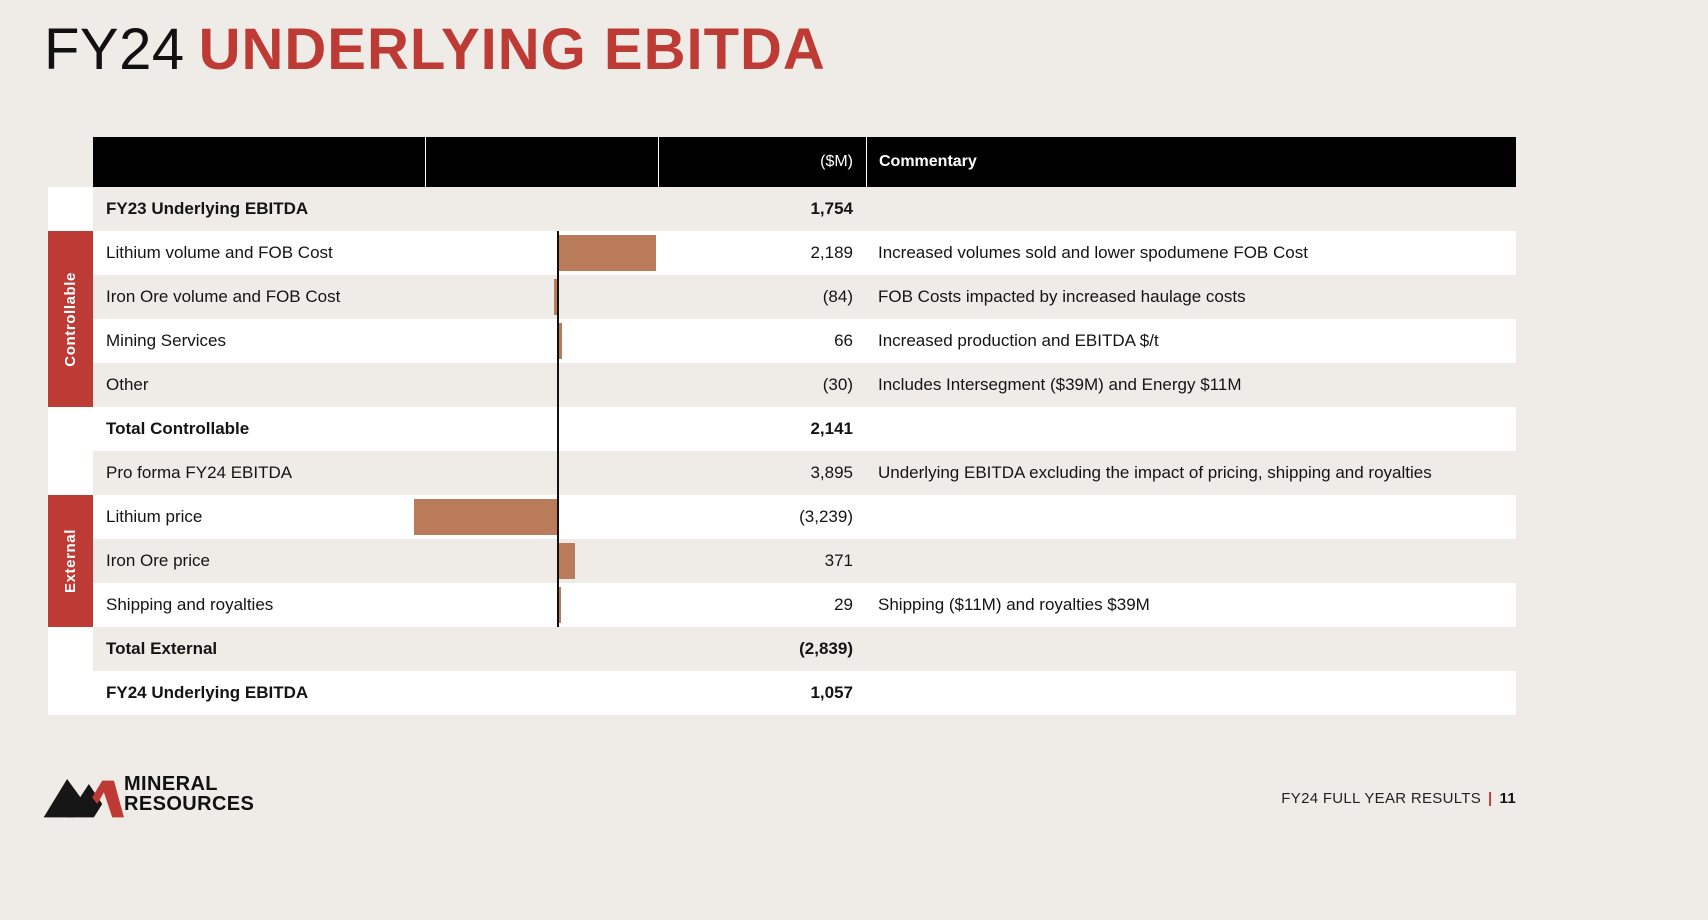  I want to click on row-value: 3,895, so click(831, 472).